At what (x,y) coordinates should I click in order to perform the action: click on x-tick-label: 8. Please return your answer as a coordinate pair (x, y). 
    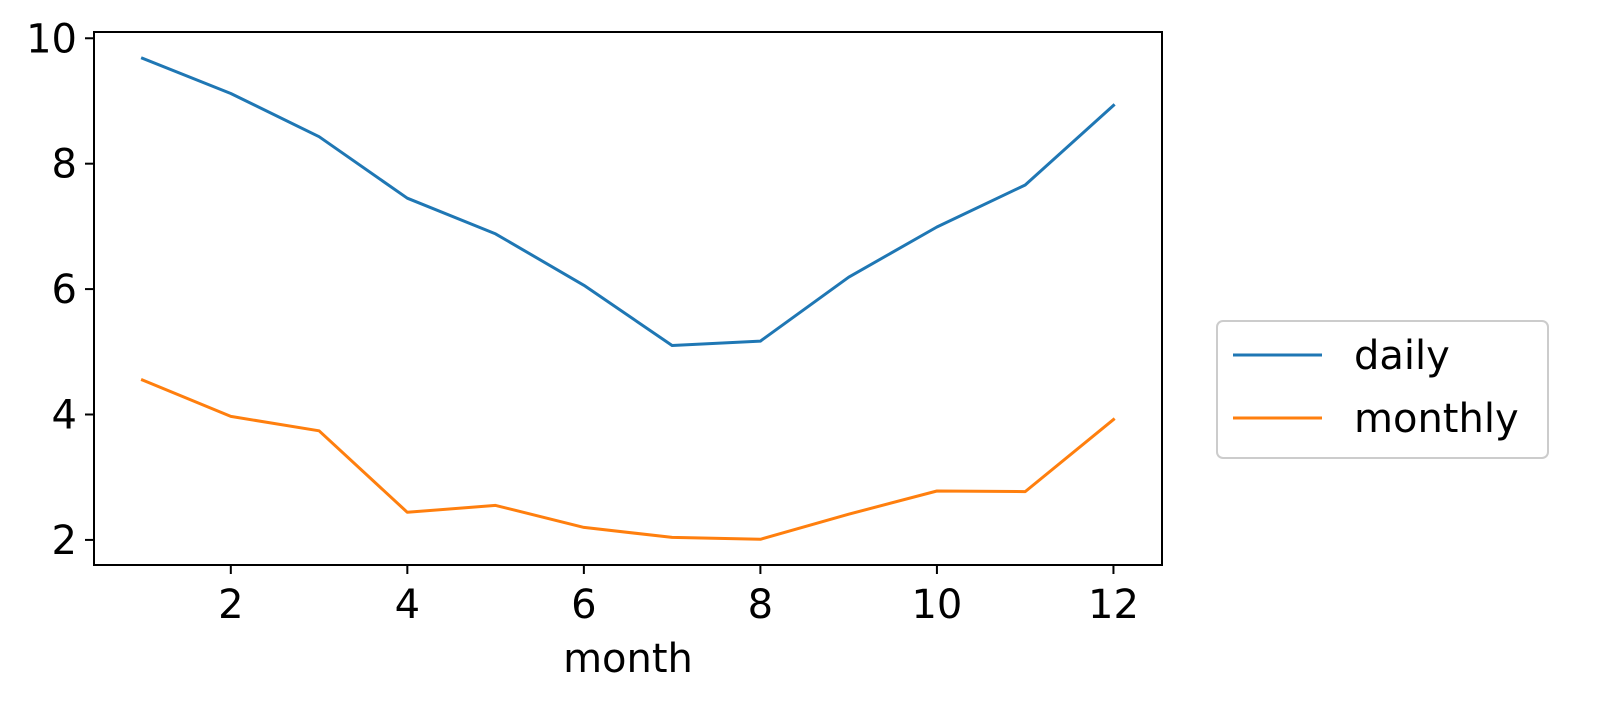
    Looking at the image, I should click on (760, 605).